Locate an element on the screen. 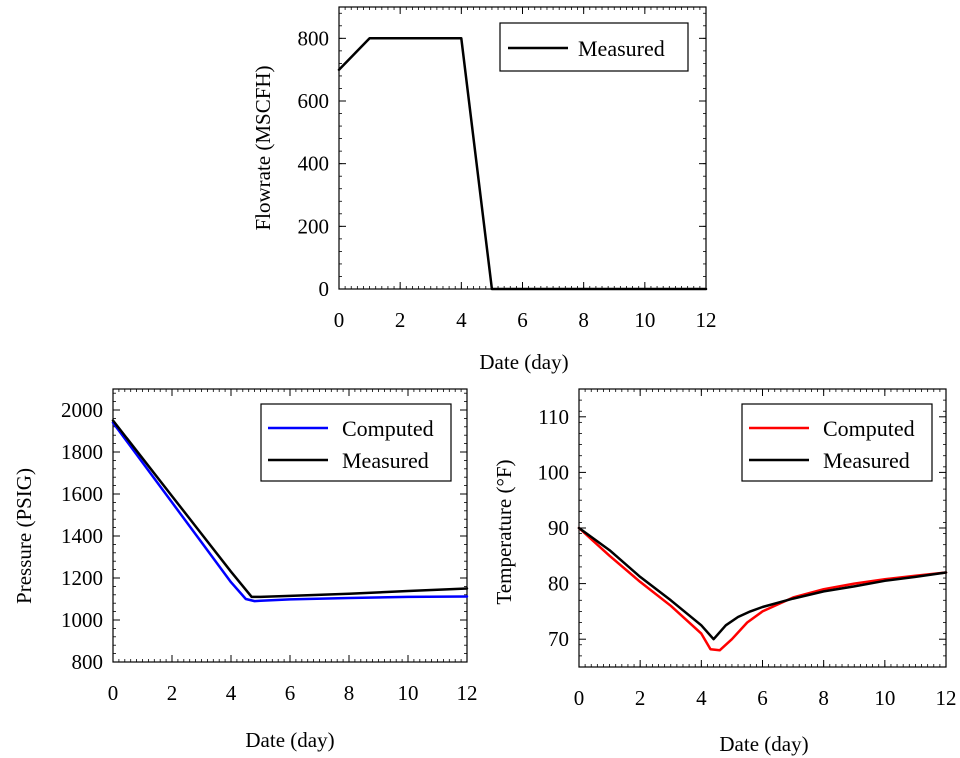 This screenshot has width=960, height=758. pressure-y-tick-label: 1800 is located at coordinates (82, 452).